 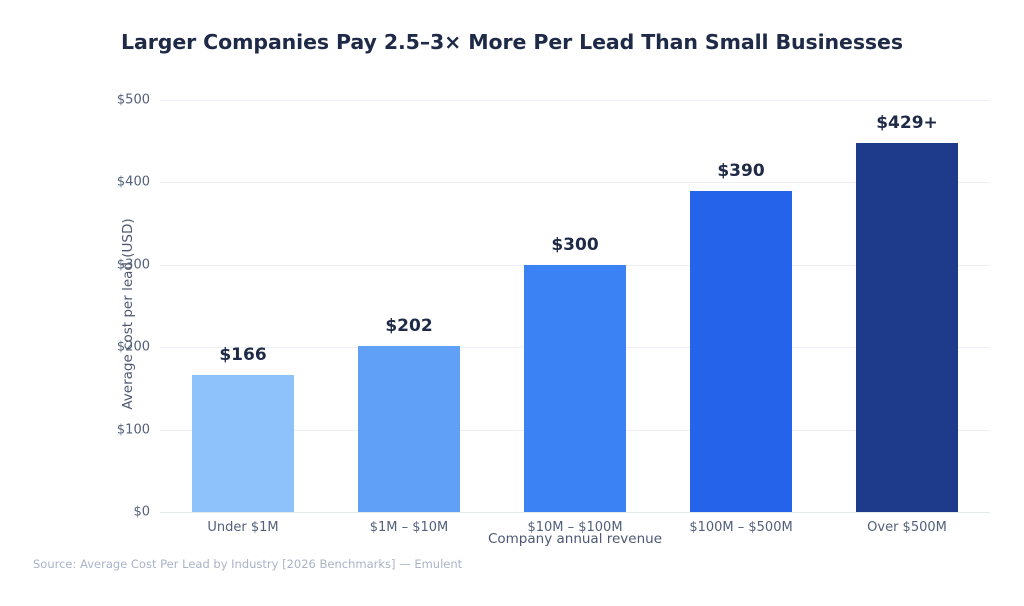 What do you see at coordinates (409, 527) in the screenshot?
I see `x-tick-label: $1M – $10M` at bounding box center [409, 527].